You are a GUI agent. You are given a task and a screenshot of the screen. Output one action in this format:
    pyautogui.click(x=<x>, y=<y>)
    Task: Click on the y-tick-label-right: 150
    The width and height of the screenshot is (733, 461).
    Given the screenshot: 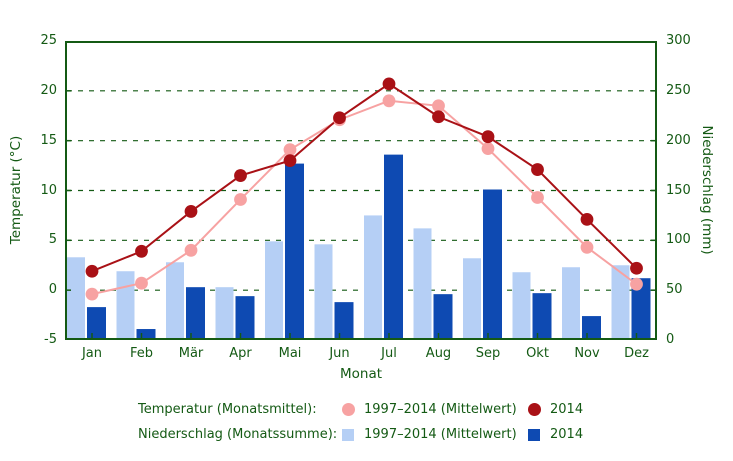 What is the action you would take?
    pyautogui.click(x=678, y=190)
    